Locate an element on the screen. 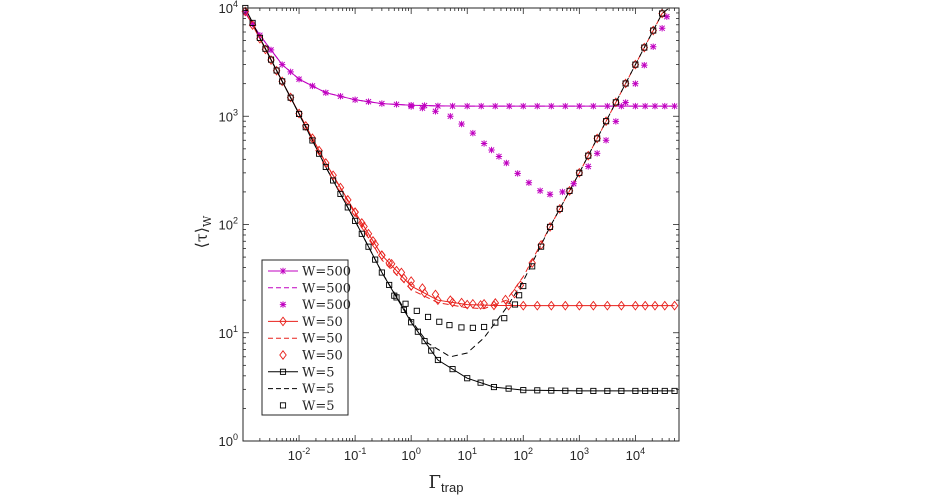 The height and width of the screenshot is (499, 926). x-axis-label: Γtrap is located at coordinates (446, 483).